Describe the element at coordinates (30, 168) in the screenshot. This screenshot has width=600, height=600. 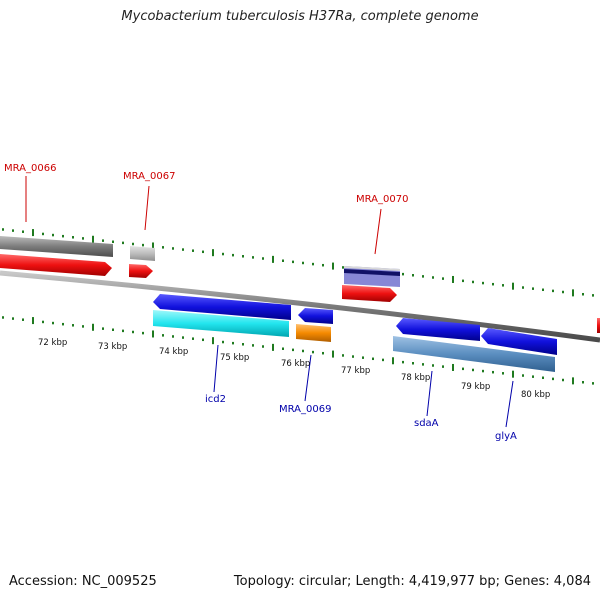
I see `gene-label-mra-0066: MRA_0066` at that location.